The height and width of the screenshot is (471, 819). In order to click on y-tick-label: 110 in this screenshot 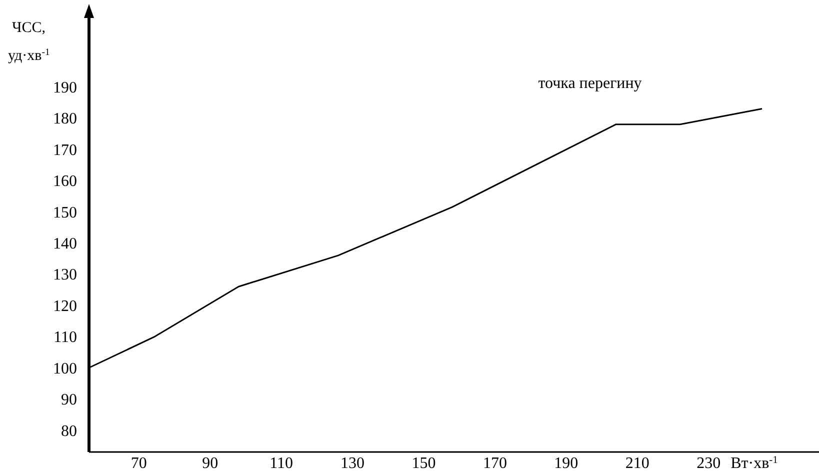, I will do `click(65, 337)`.